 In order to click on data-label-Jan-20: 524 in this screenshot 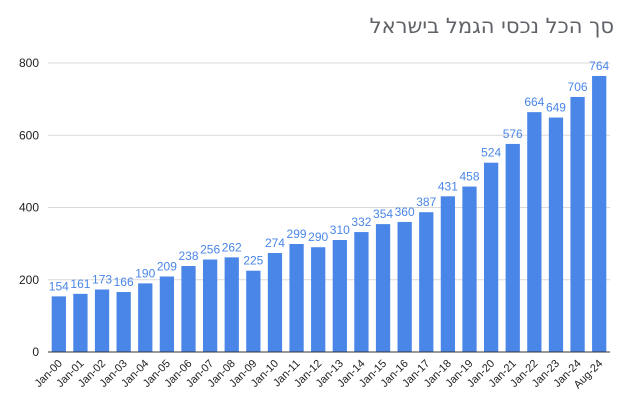, I will do `click(491, 153)`.